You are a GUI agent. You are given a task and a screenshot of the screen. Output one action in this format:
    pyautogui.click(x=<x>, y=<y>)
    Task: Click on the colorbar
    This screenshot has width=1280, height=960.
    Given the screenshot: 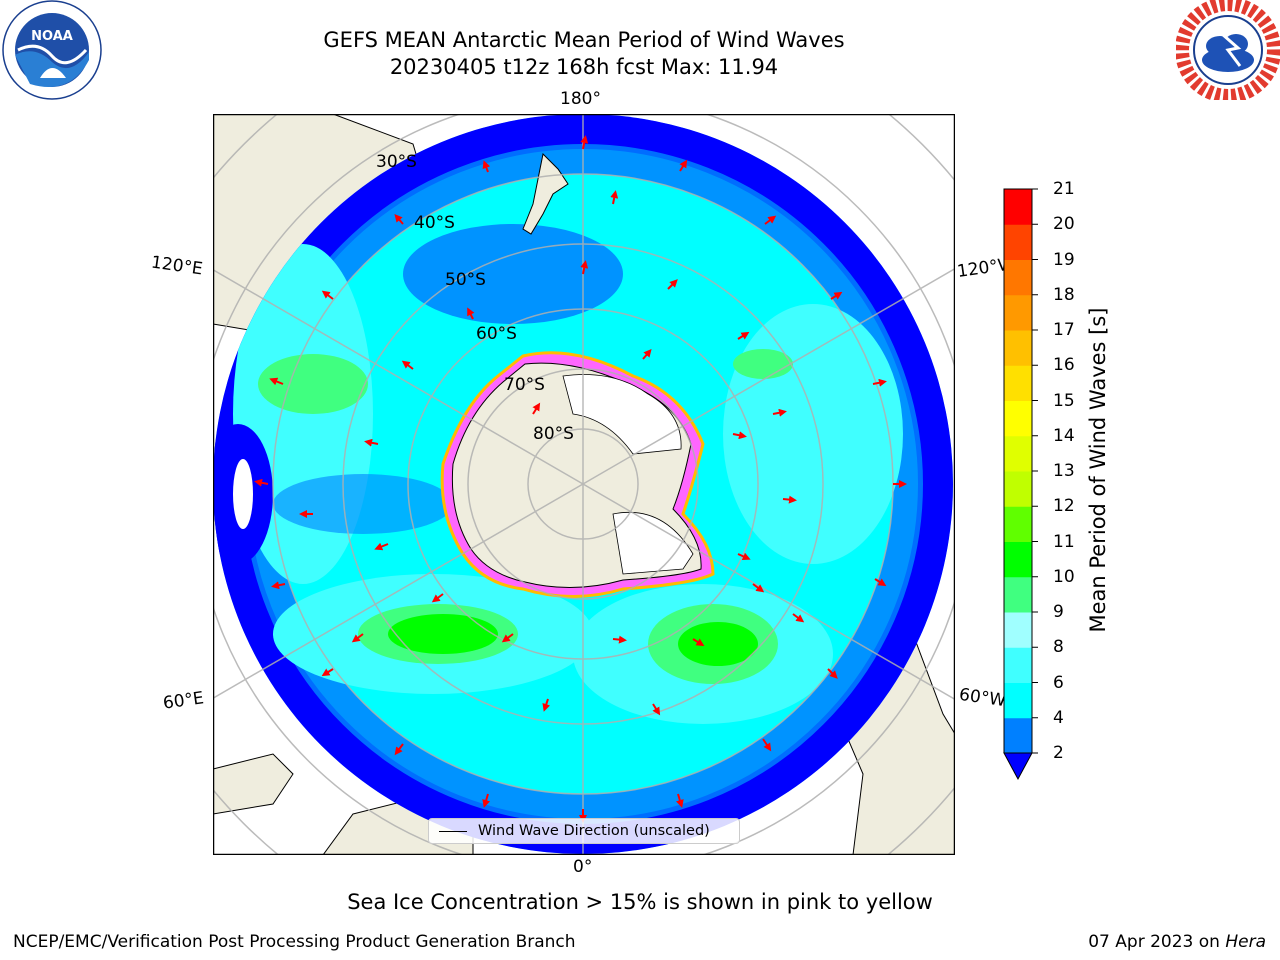 What is the action you would take?
    pyautogui.click(x=1020, y=484)
    